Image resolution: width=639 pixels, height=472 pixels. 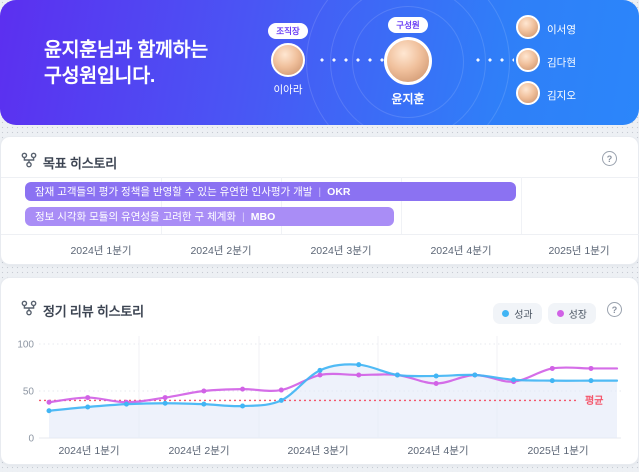 What do you see at coordinates (93, 311) in the screenshot?
I see `section-title: 정기 리뷰 히스토리` at bounding box center [93, 311].